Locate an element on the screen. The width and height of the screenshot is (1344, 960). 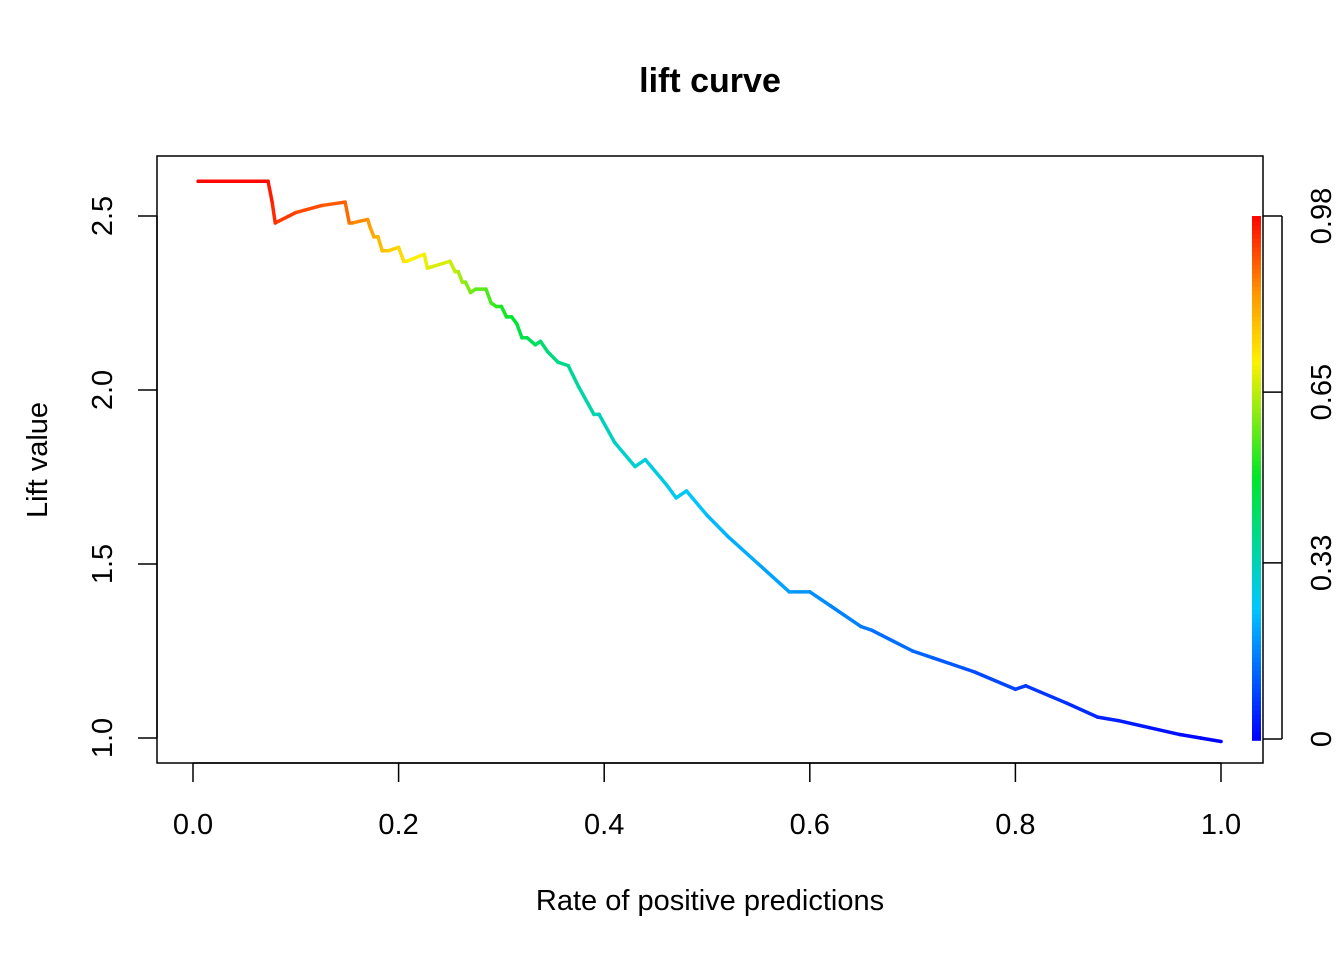
x-tick-label: 0.0 is located at coordinates (193, 825).